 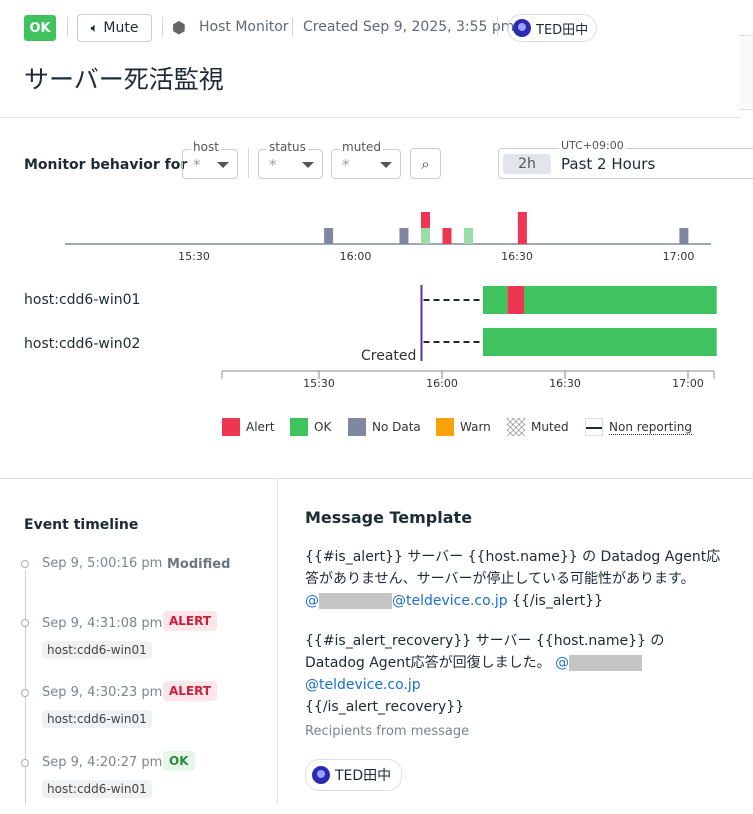 What do you see at coordinates (206, 147) in the screenshot?
I see `host-filter-label: host` at bounding box center [206, 147].